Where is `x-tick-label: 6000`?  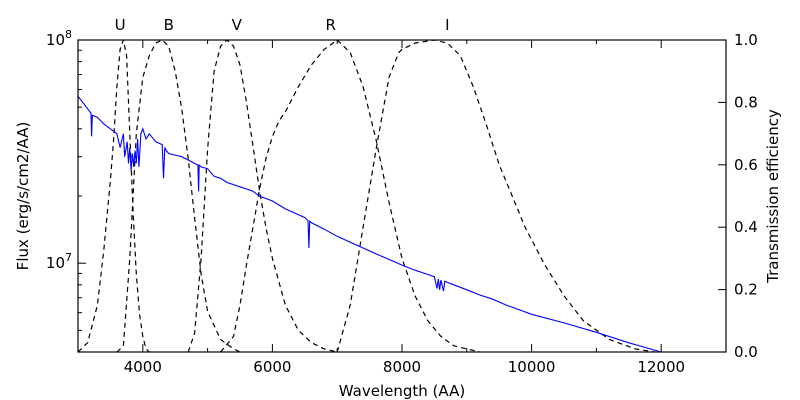
x-tick-label: 6000 is located at coordinates (272, 367).